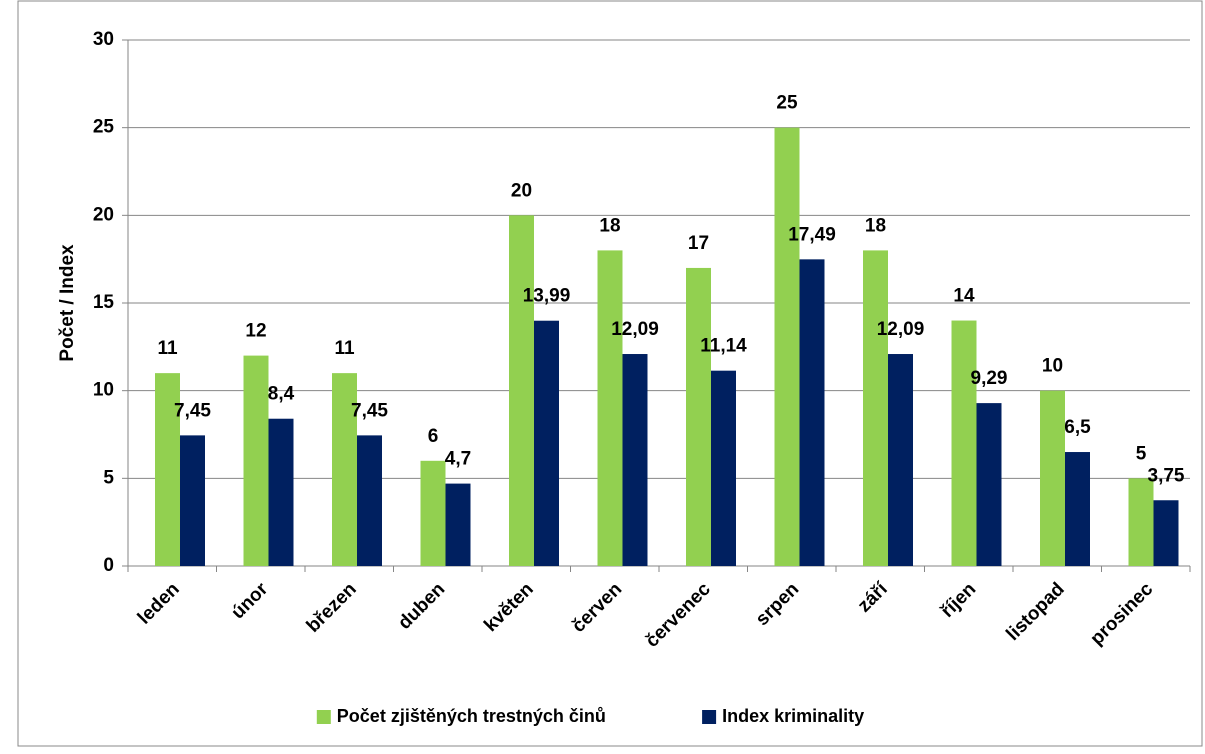  Describe the element at coordinates (1141, 453) in the screenshot. I see `data-label: 5` at that location.